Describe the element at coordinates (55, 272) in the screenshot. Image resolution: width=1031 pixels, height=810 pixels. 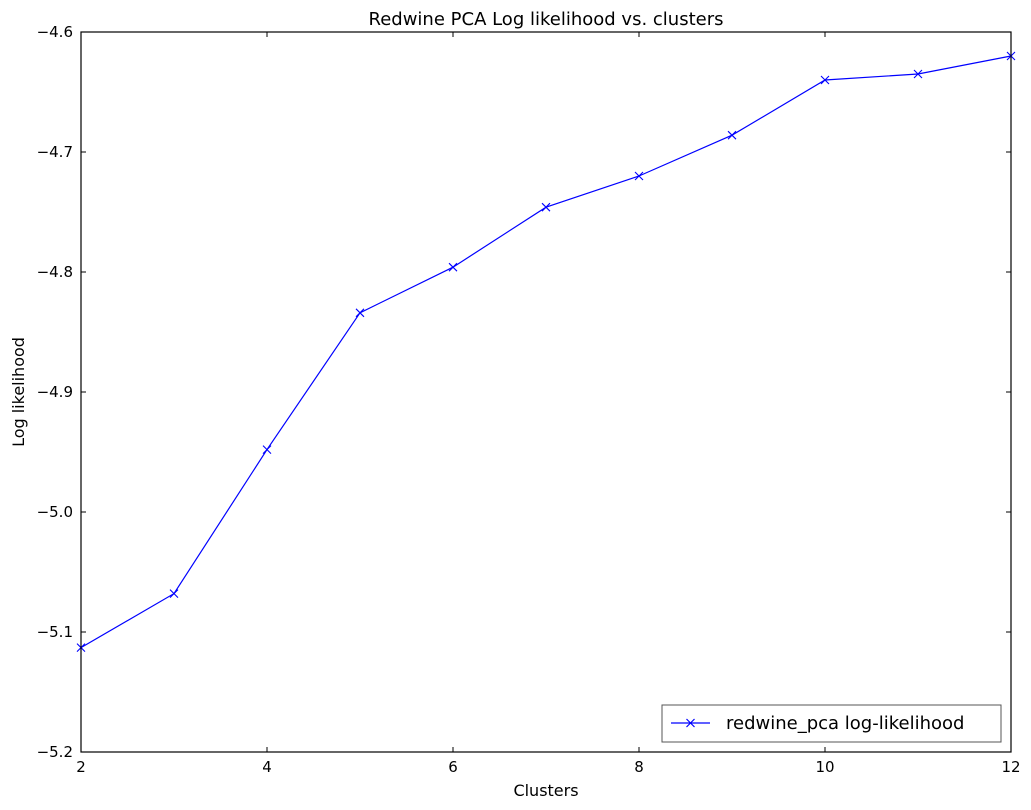
I see `y-tick-label: −4.8` at that location.